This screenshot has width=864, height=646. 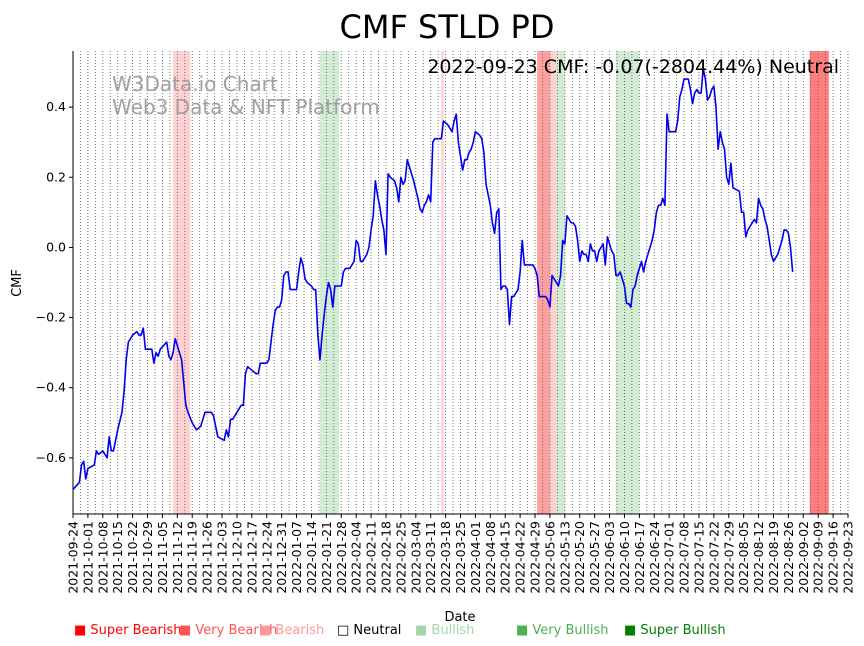 What do you see at coordinates (520, 557) in the screenshot?
I see `x-tick-label: 2022-04-22` at bounding box center [520, 557].